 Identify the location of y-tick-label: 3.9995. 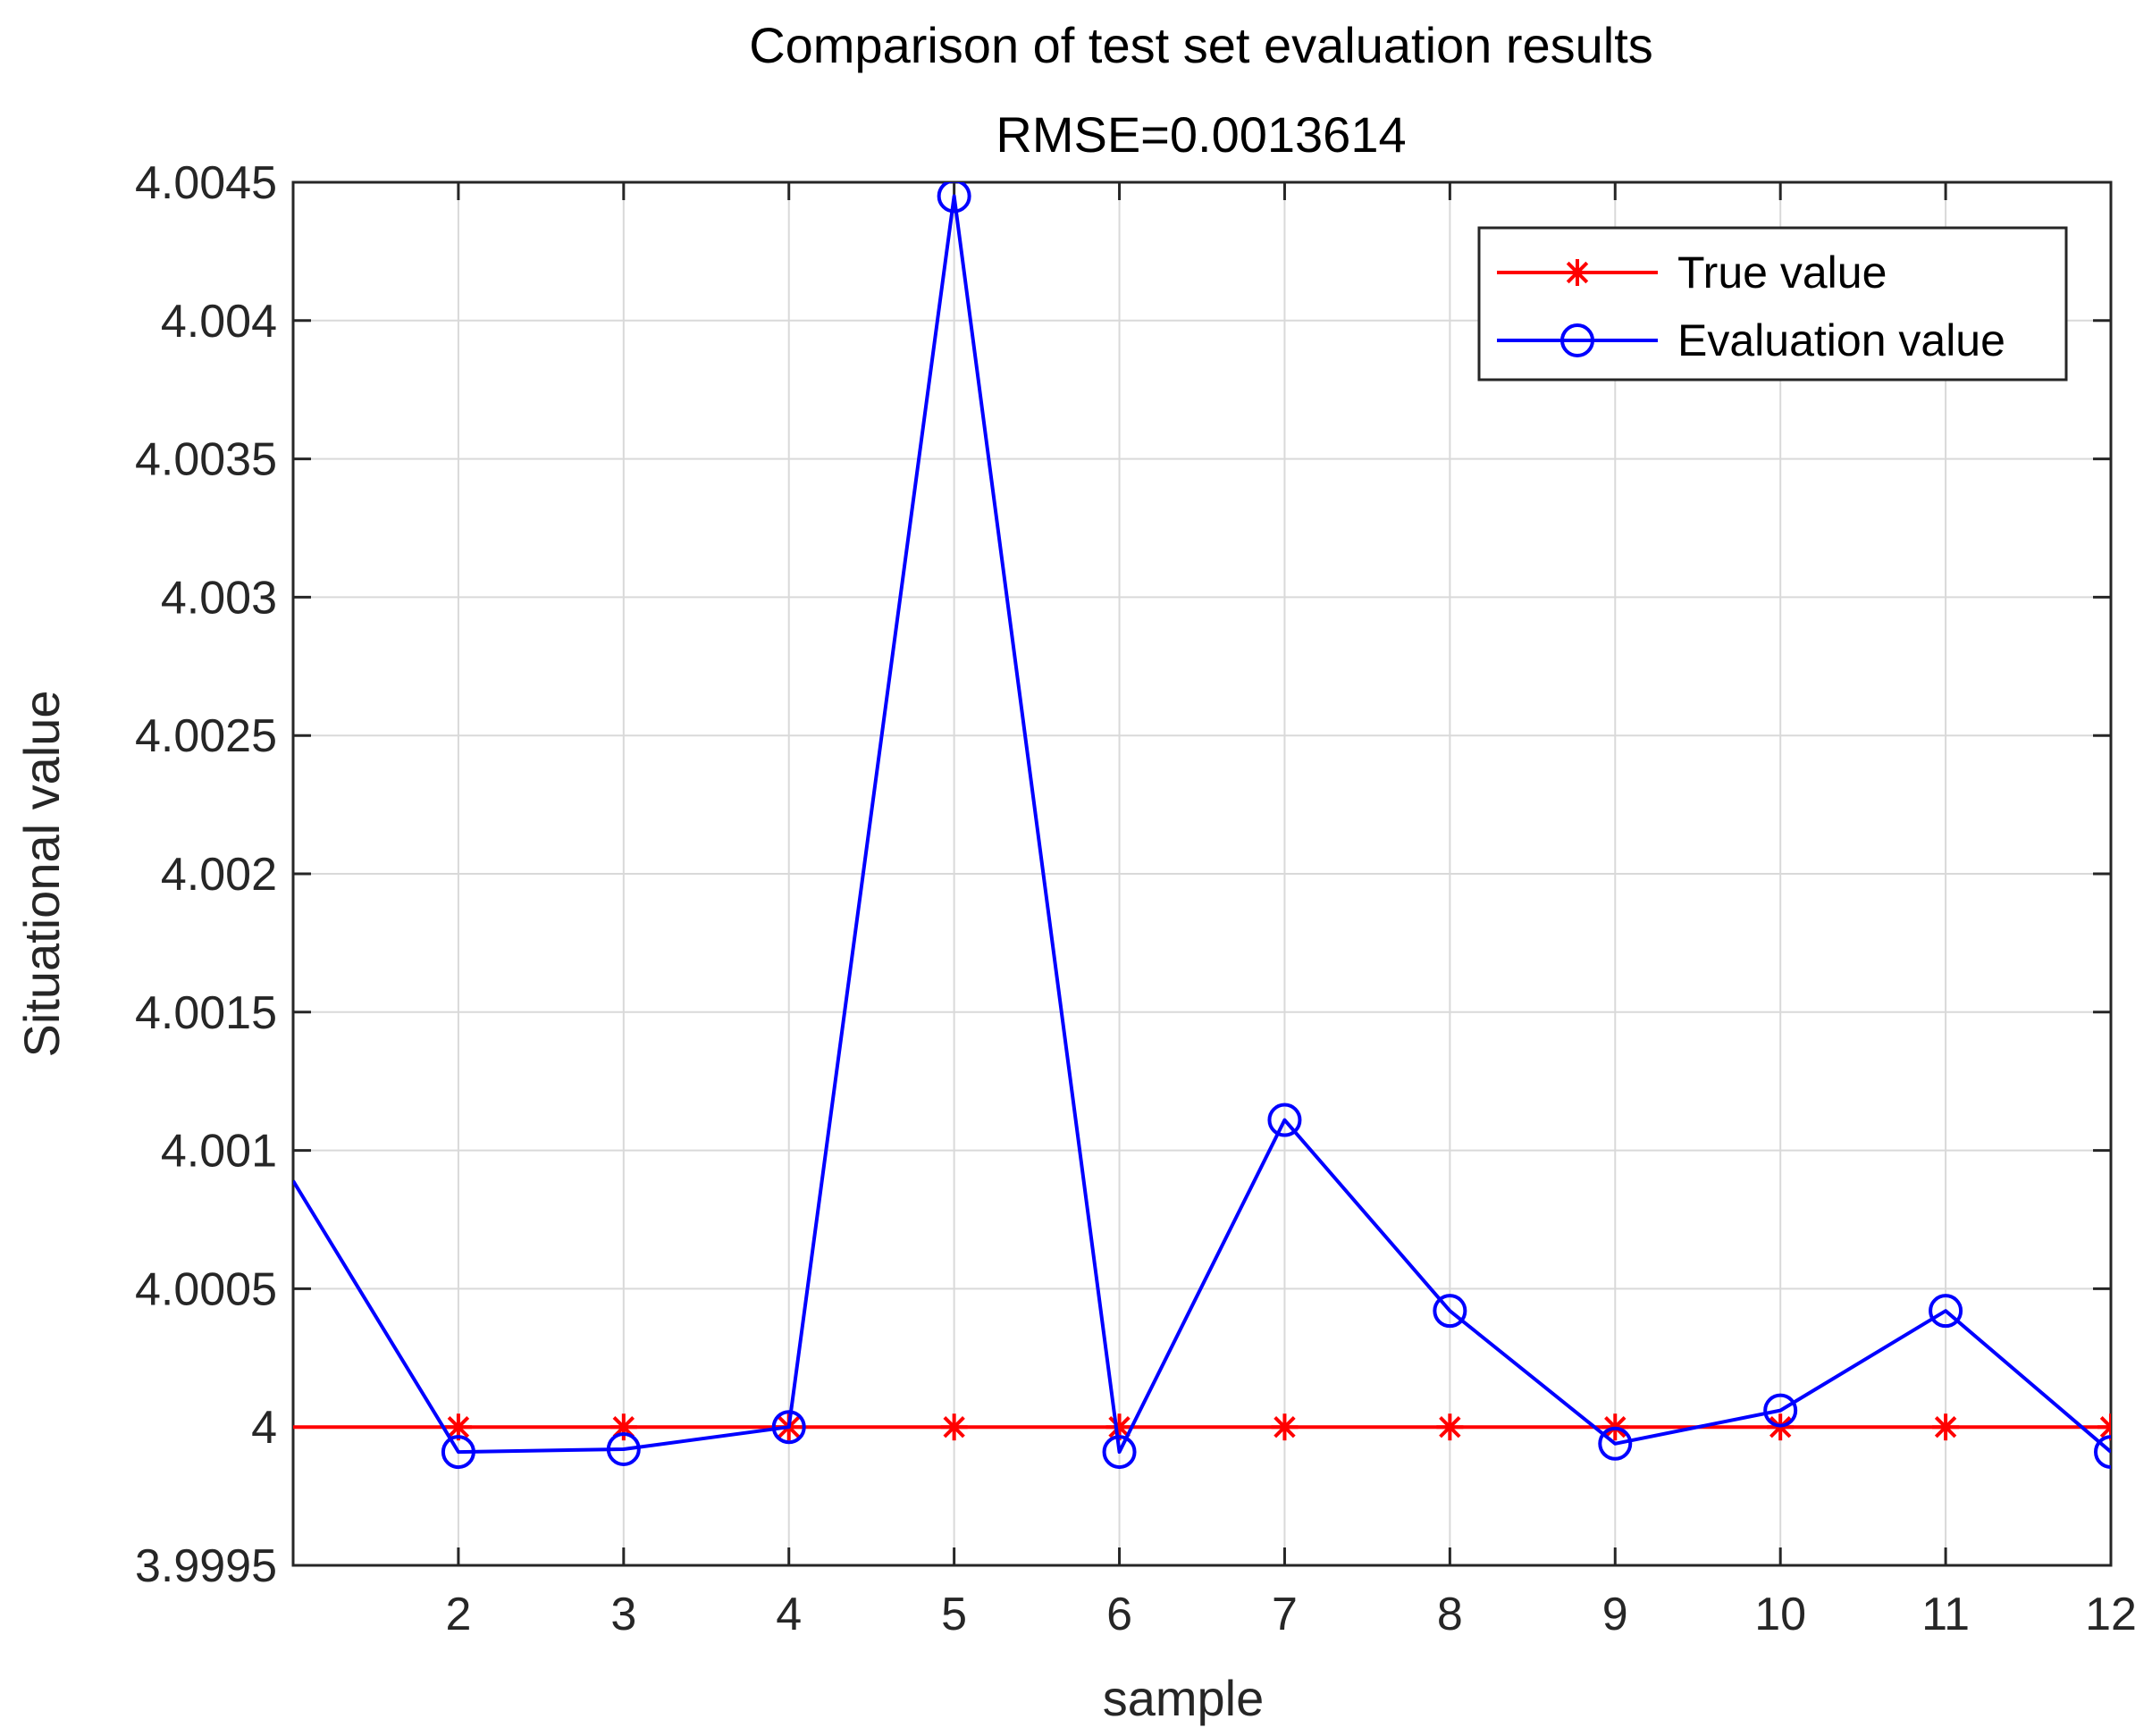
(206, 1566).